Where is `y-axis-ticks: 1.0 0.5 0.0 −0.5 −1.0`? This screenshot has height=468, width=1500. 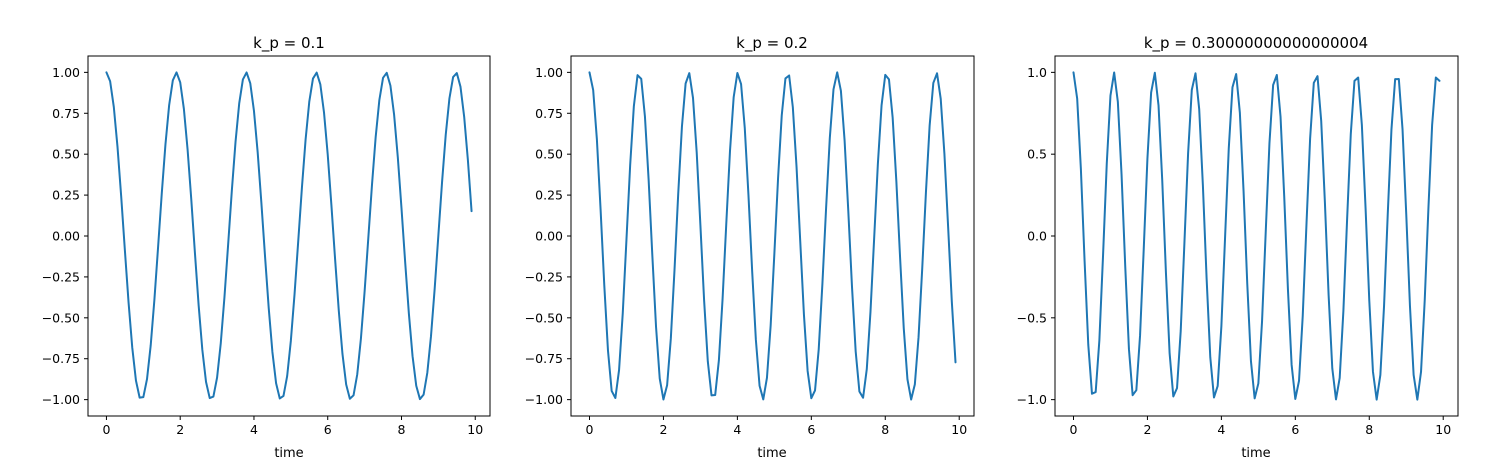
y-axis-ticks: 1.0 0.5 0.0 −0.5 −1.0 is located at coordinates (1036, 236).